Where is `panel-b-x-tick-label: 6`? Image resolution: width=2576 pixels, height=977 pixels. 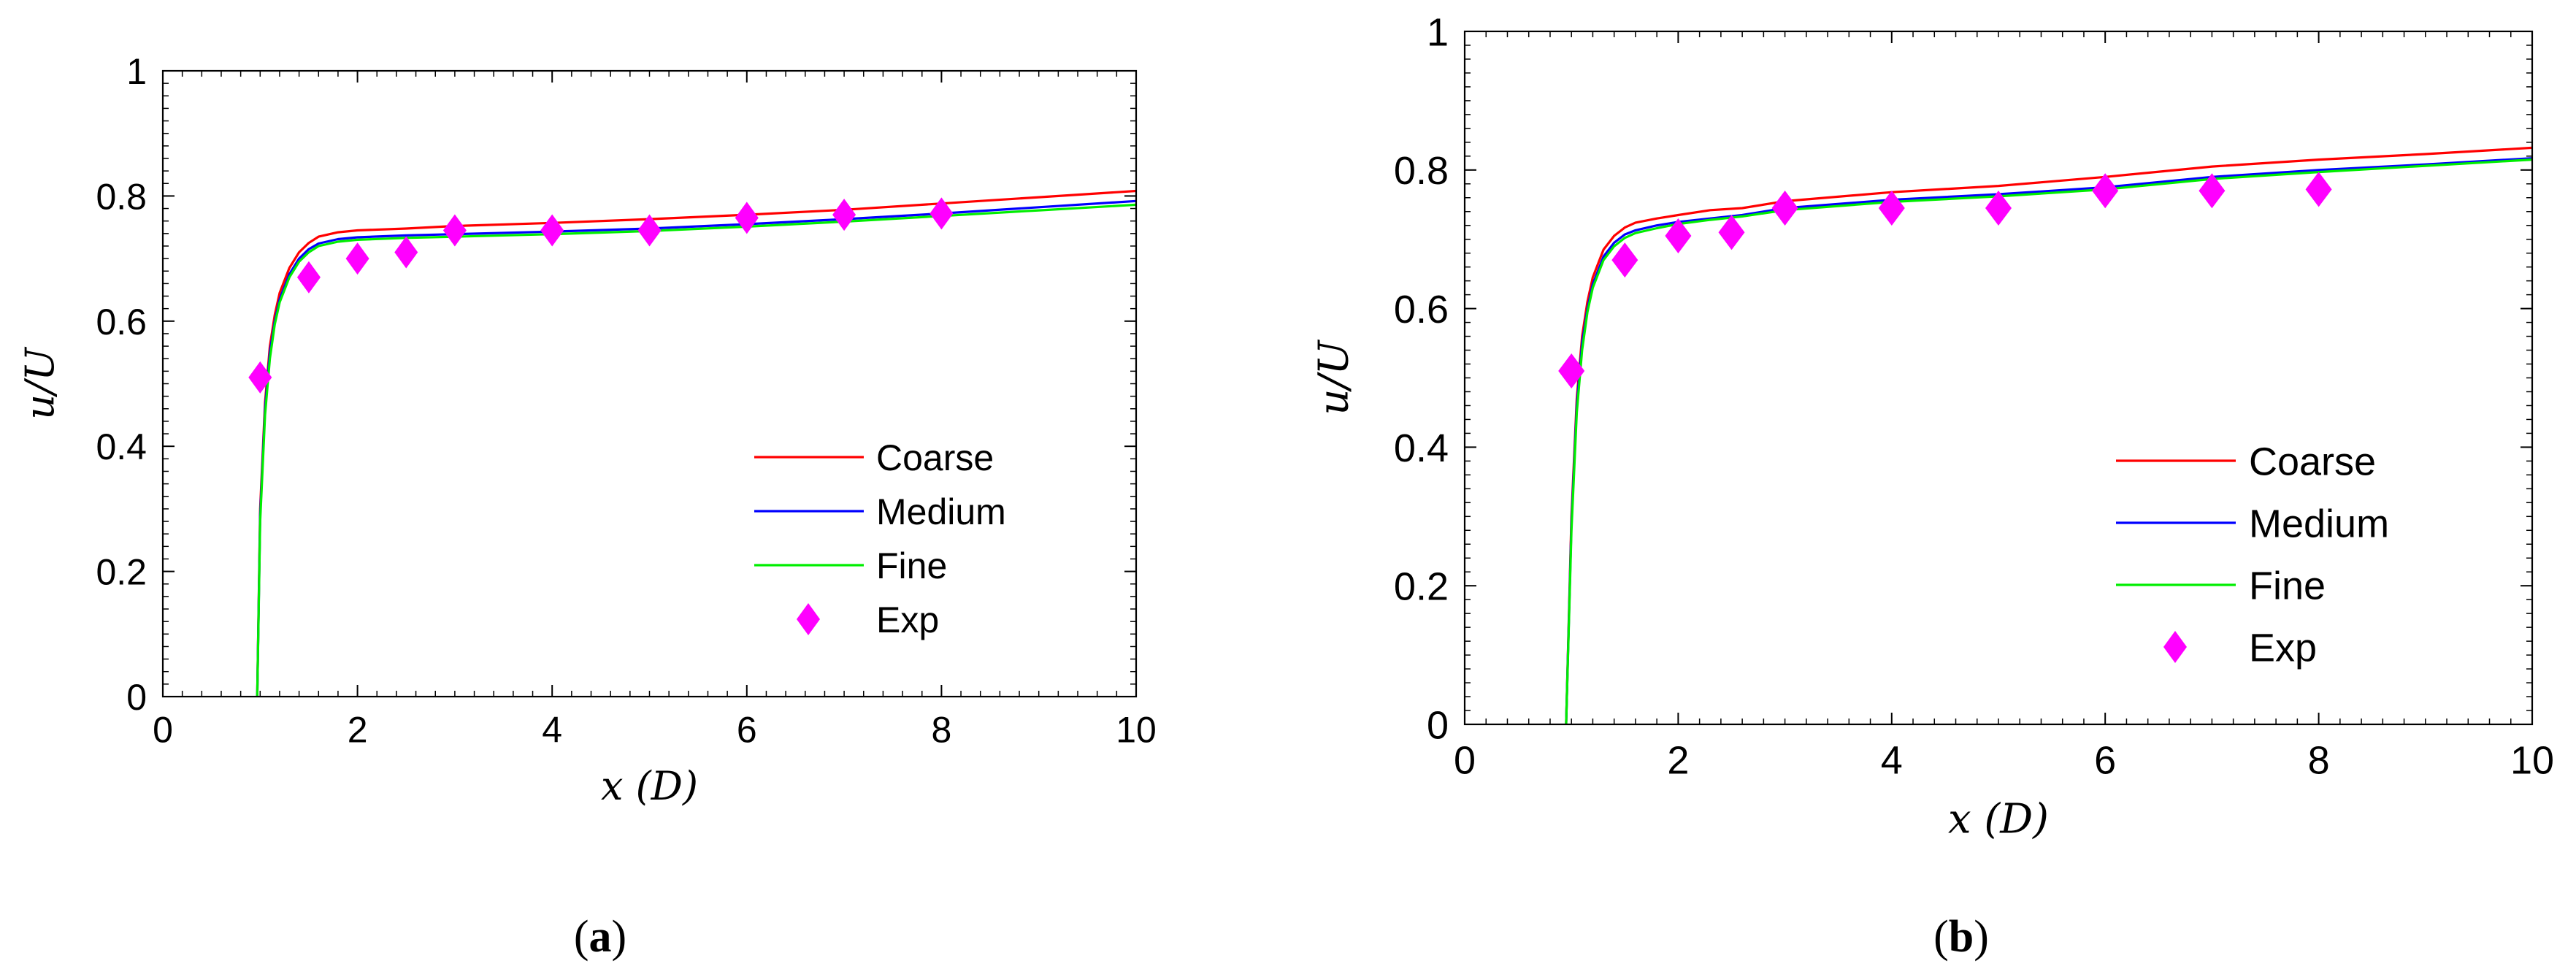
panel-b-x-tick-label: 6 is located at coordinates (2105, 761).